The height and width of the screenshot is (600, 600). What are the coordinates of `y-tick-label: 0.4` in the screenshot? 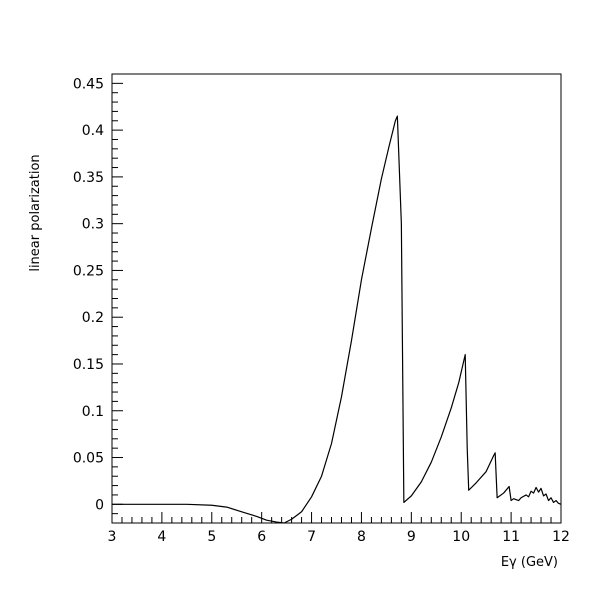 It's located at (93, 131).